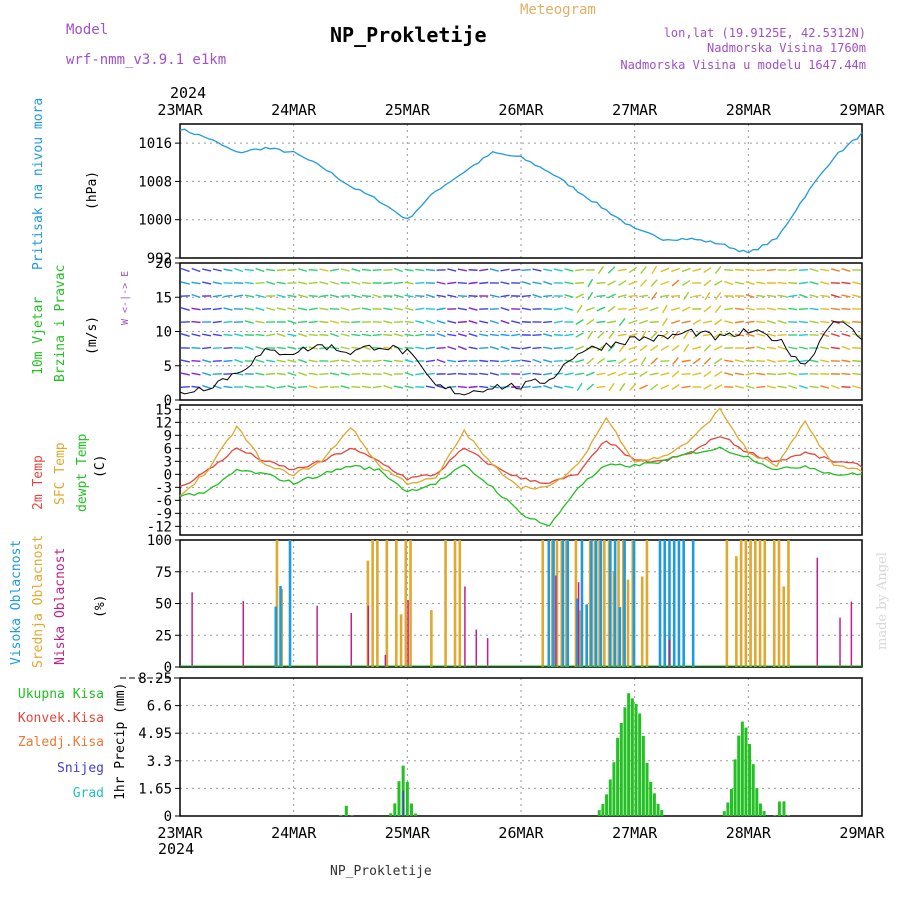  Describe the element at coordinates (521, 191) in the screenshot. I see `pressure-line` at that location.